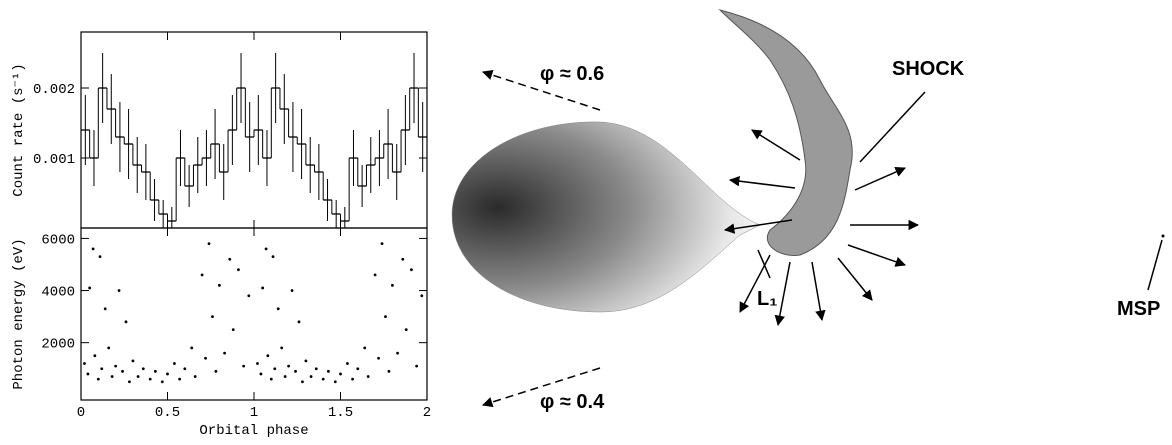 Image resolution: width=1172 pixels, height=445 pixels. Describe the element at coordinates (54, 90) in the screenshot. I see `y-tick-label: 0.002` at that location.